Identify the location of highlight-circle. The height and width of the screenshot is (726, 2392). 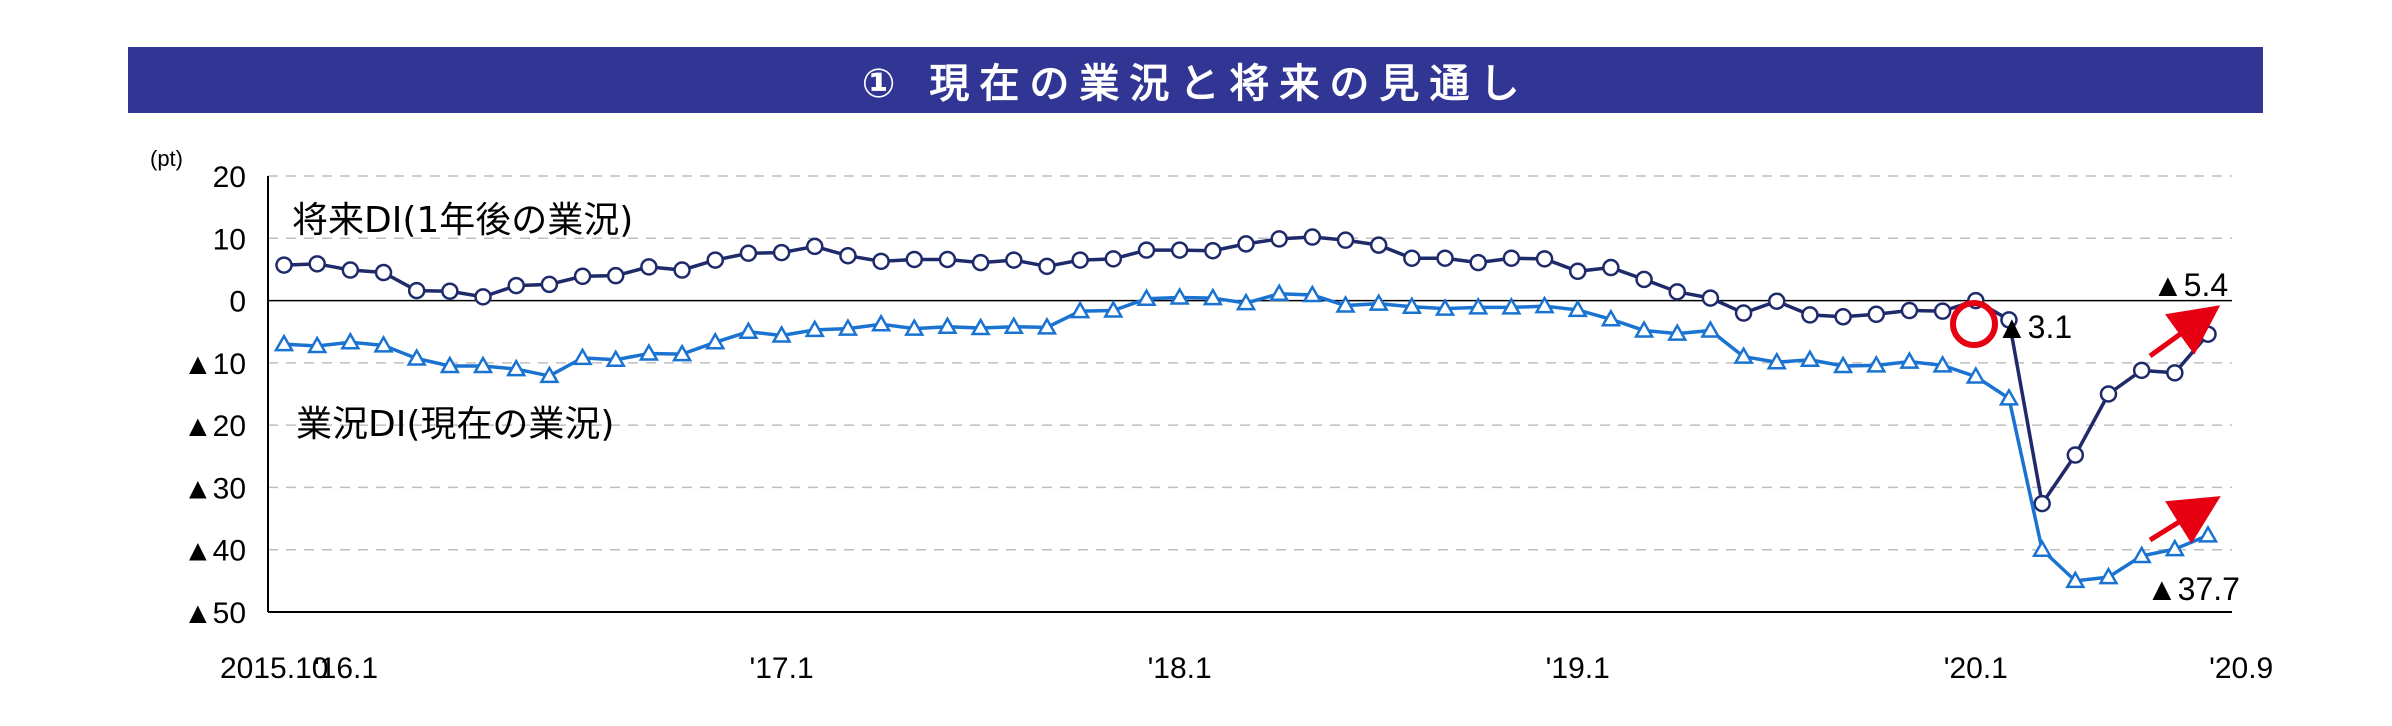
(1974, 324).